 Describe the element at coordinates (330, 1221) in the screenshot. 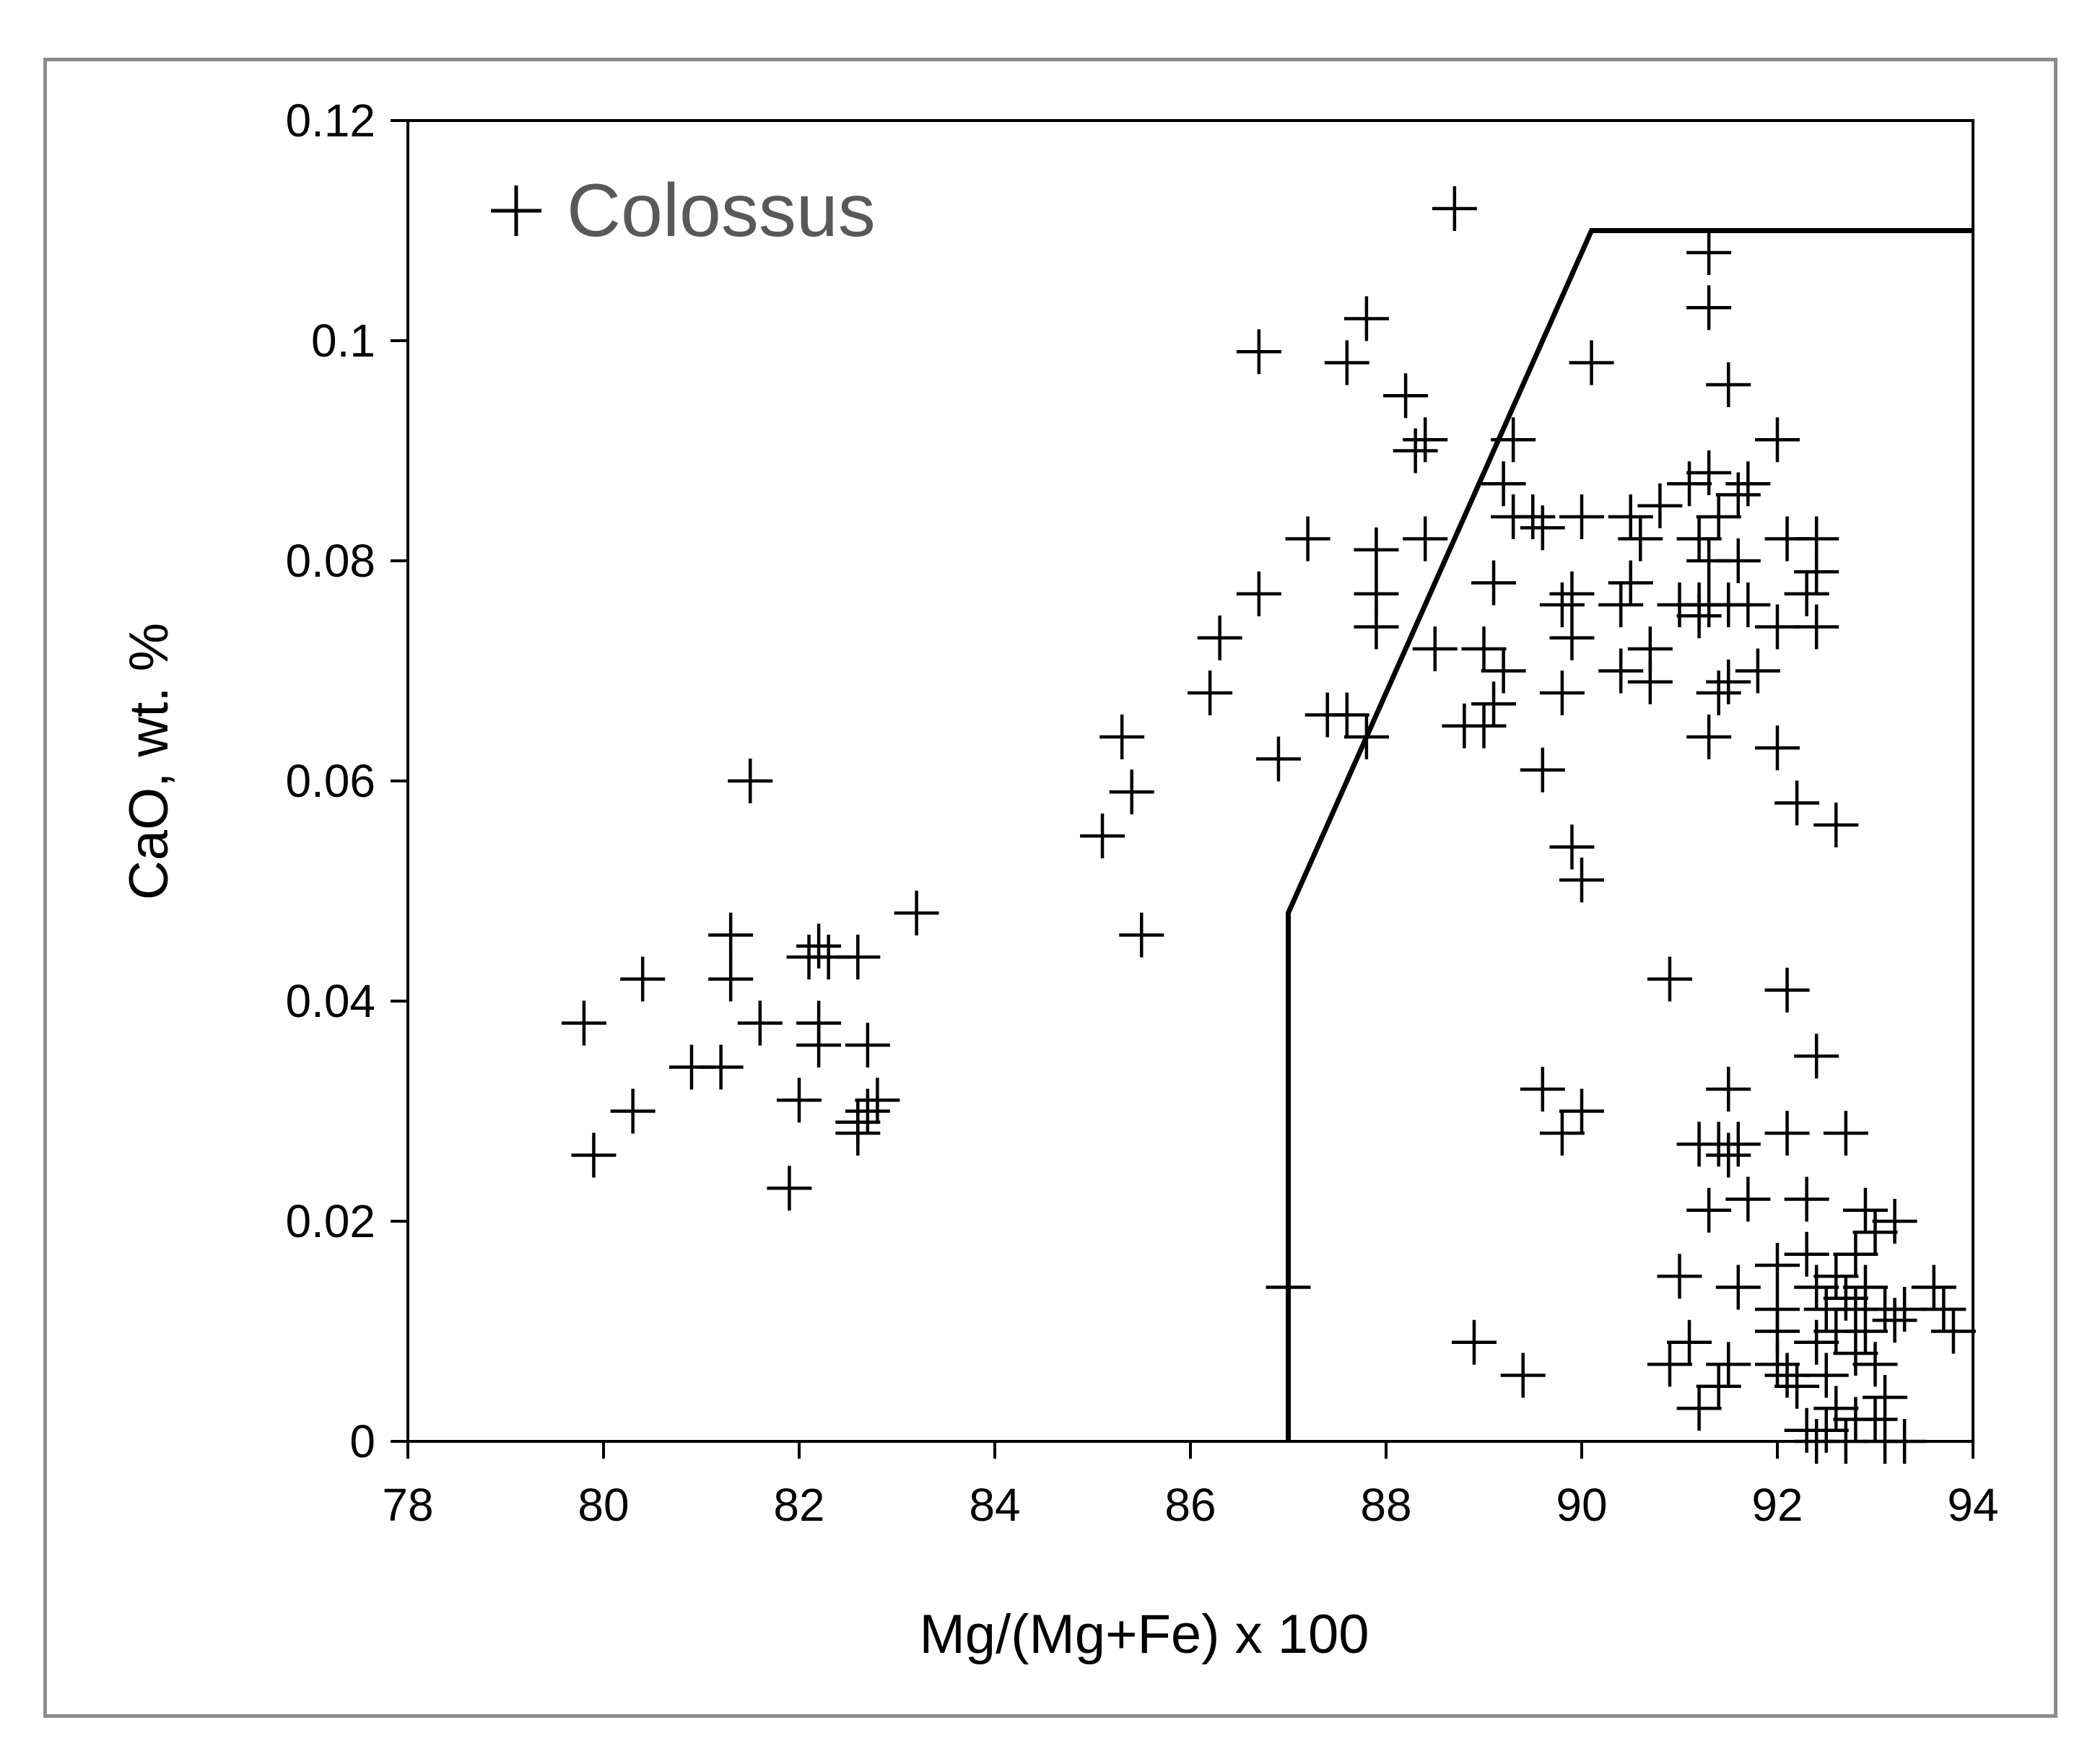

I see `y-tick-label: 0.02` at that location.